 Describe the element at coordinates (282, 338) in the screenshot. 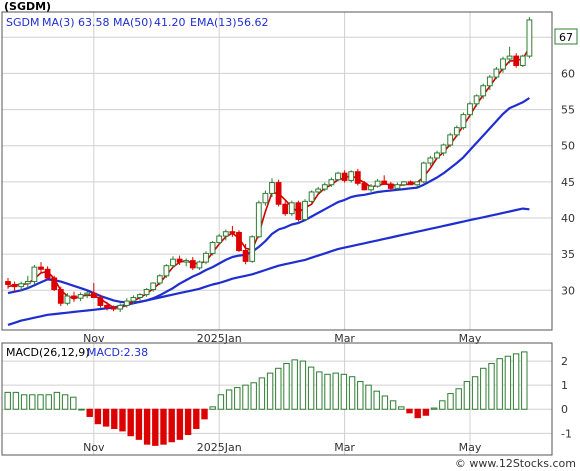

I see `price-x-axis: Nov2025JanMarMayJulSep` at that location.